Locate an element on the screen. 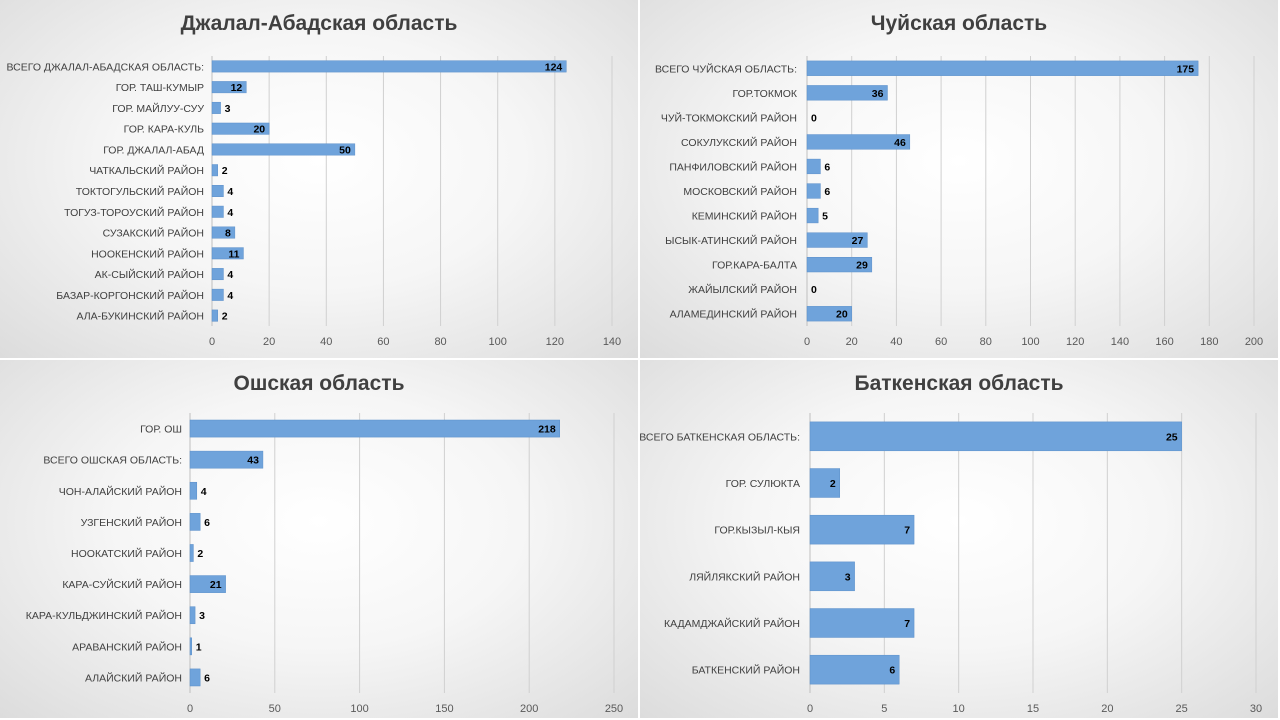 Image resolution: width=1280 pixels, height=720 pixels. x-tick-label: 60 is located at coordinates (383, 342).